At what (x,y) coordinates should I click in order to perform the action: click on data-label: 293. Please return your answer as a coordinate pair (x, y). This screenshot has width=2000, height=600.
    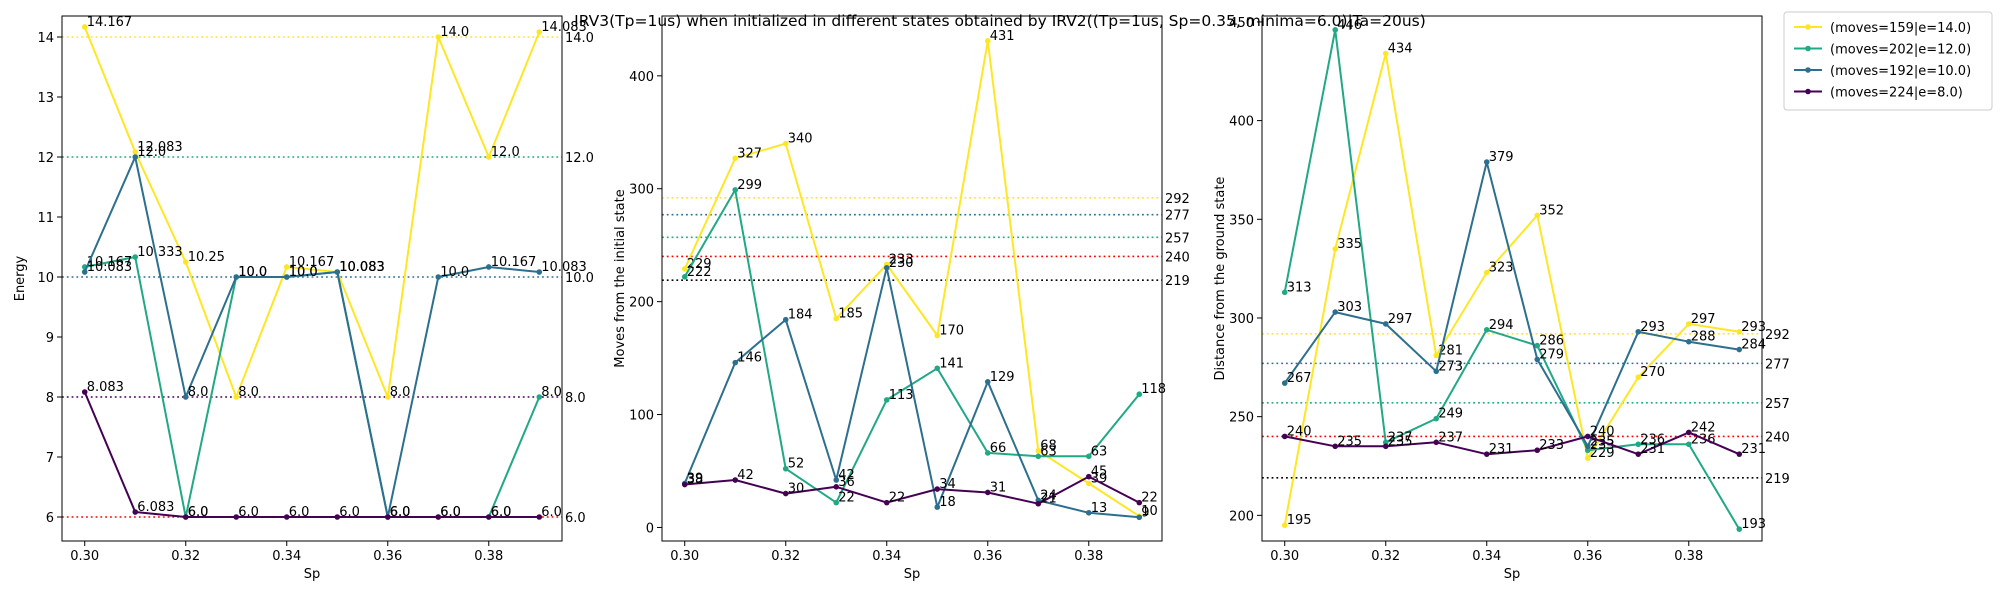
    Looking at the image, I should click on (1753, 327).